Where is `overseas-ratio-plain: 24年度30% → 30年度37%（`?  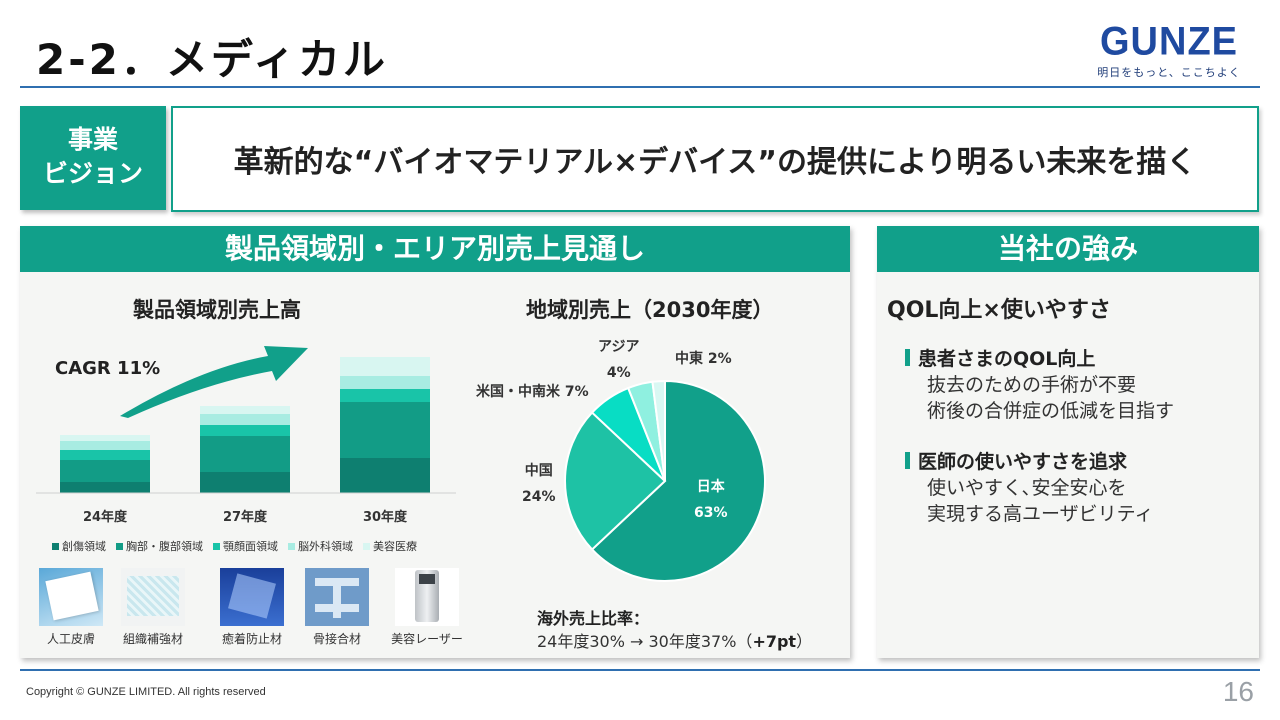 overseas-ratio-plain: 24年度30% → 30年度37%（ is located at coordinates (645, 641).